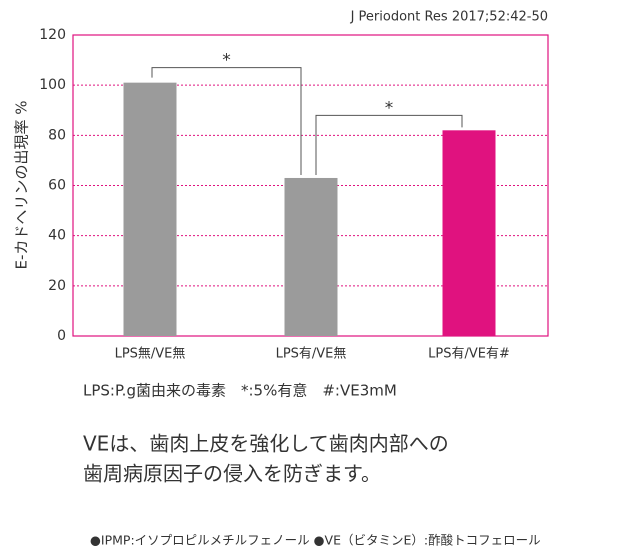  Describe the element at coordinates (469, 354) in the screenshot. I see `x-tick-label: LPS有/VE有#` at that location.